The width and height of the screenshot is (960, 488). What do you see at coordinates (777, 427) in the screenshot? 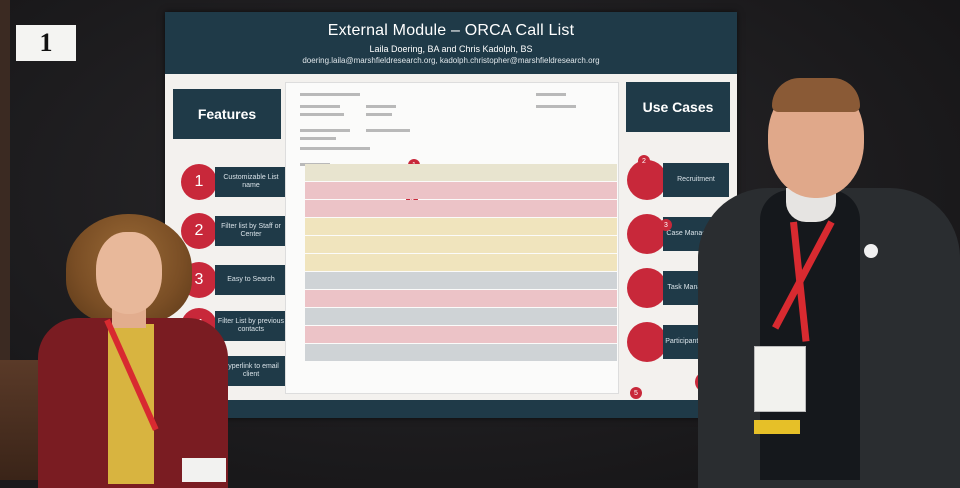
I see `badge-ribbon` at bounding box center [777, 427].